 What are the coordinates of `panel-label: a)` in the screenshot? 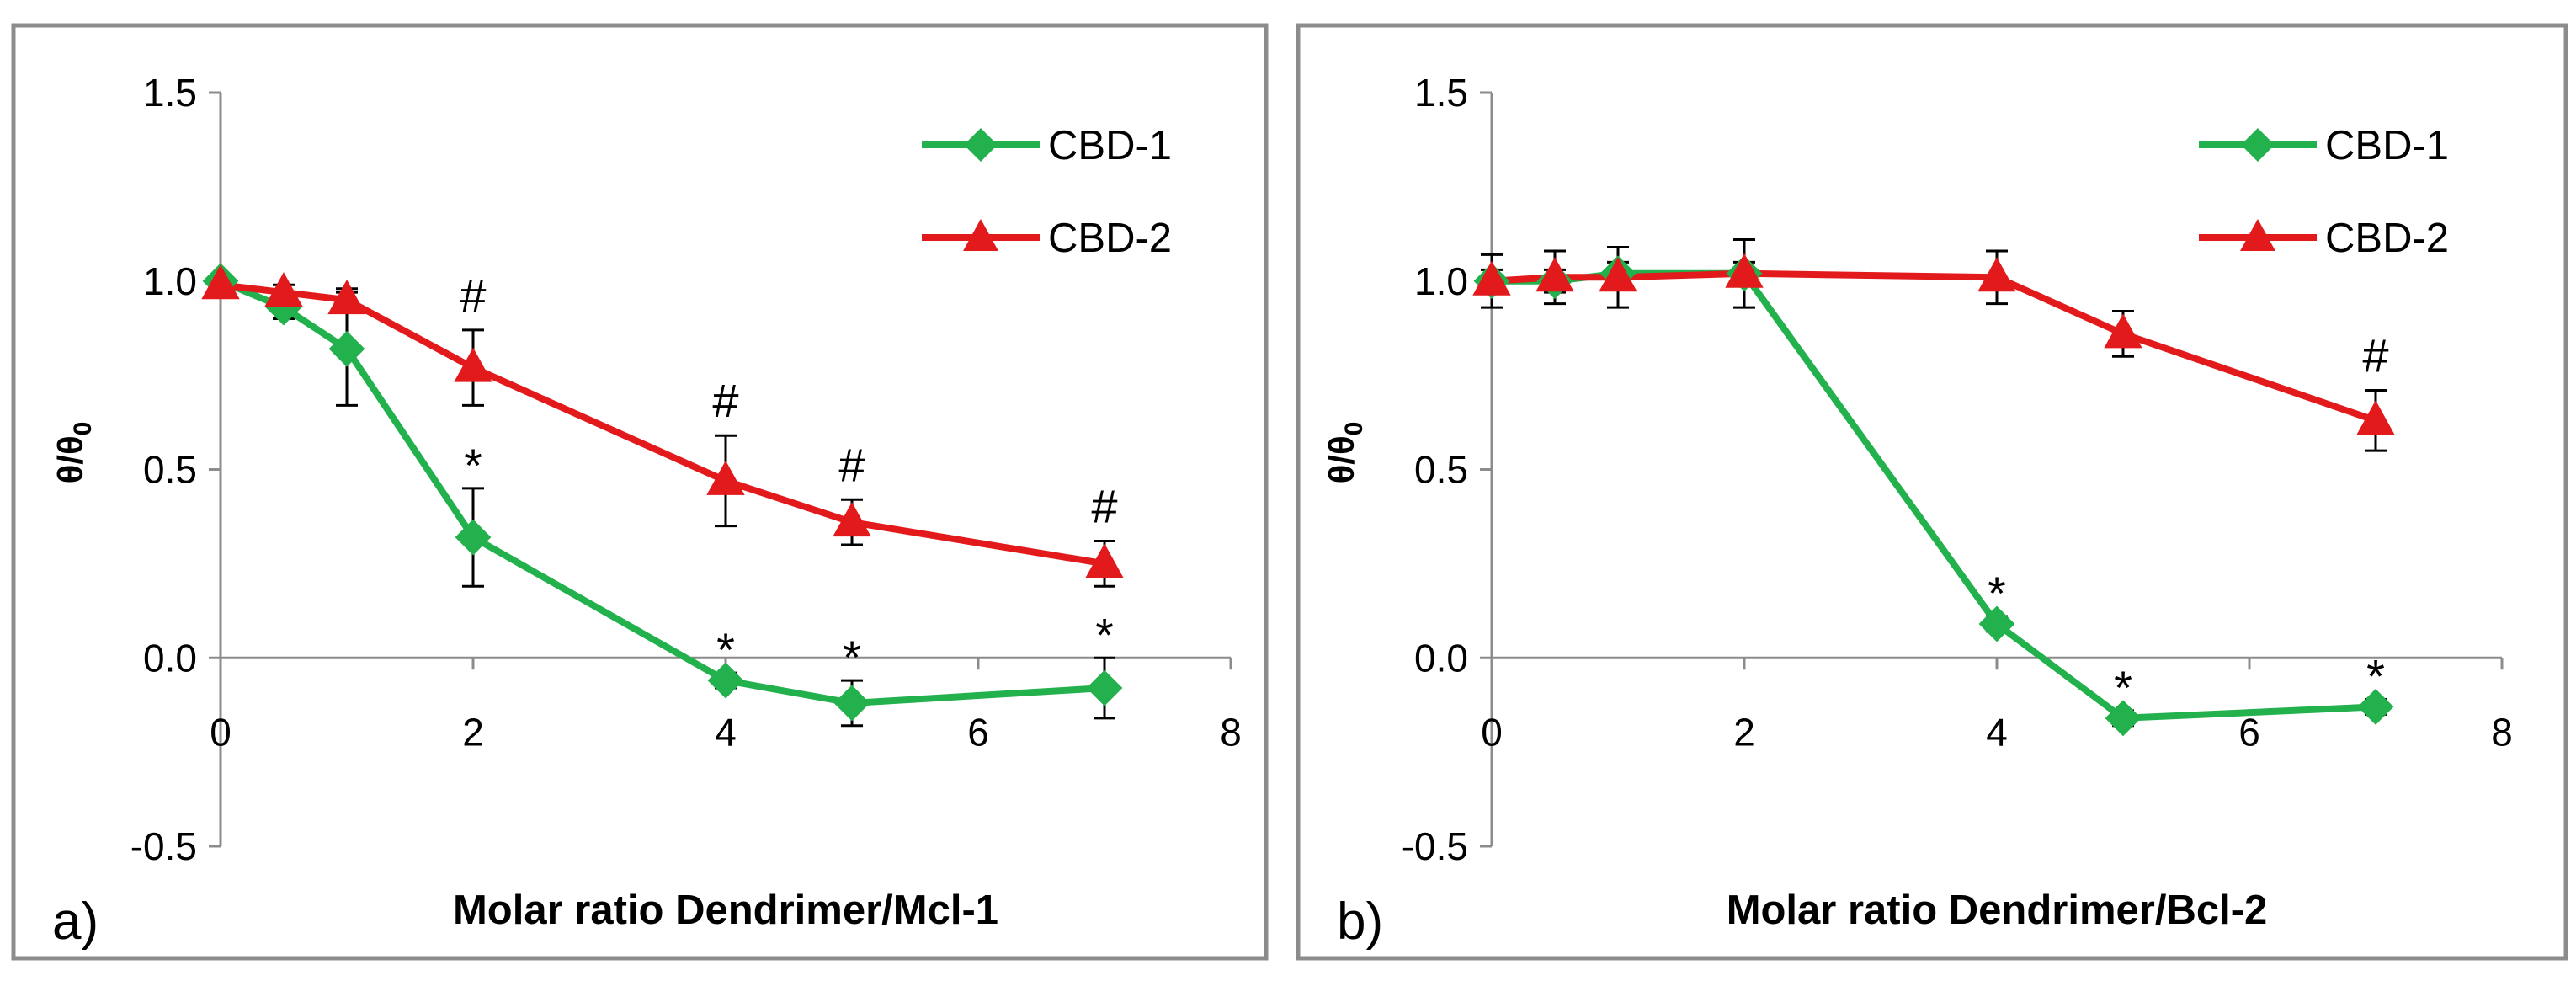 It's located at (75, 922).